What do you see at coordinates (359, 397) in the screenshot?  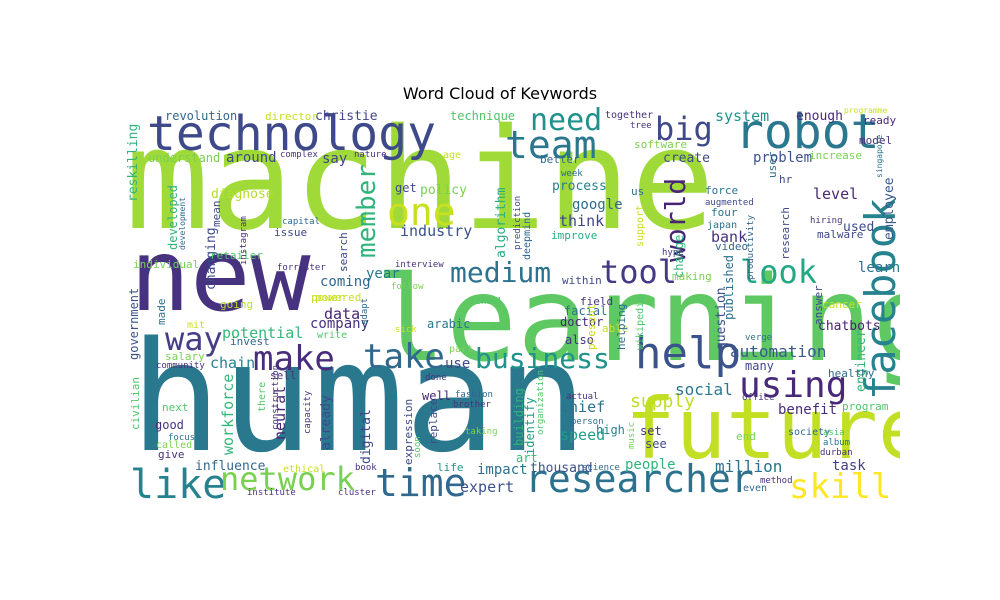 I see `word-human: human` at bounding box center [359, 397].